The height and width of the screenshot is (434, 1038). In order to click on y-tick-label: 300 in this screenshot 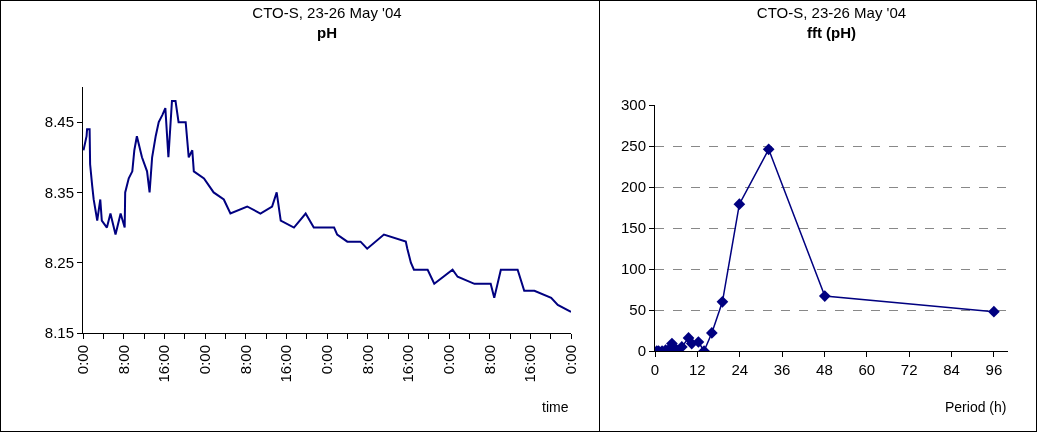, I will do `click(633, 105)`.